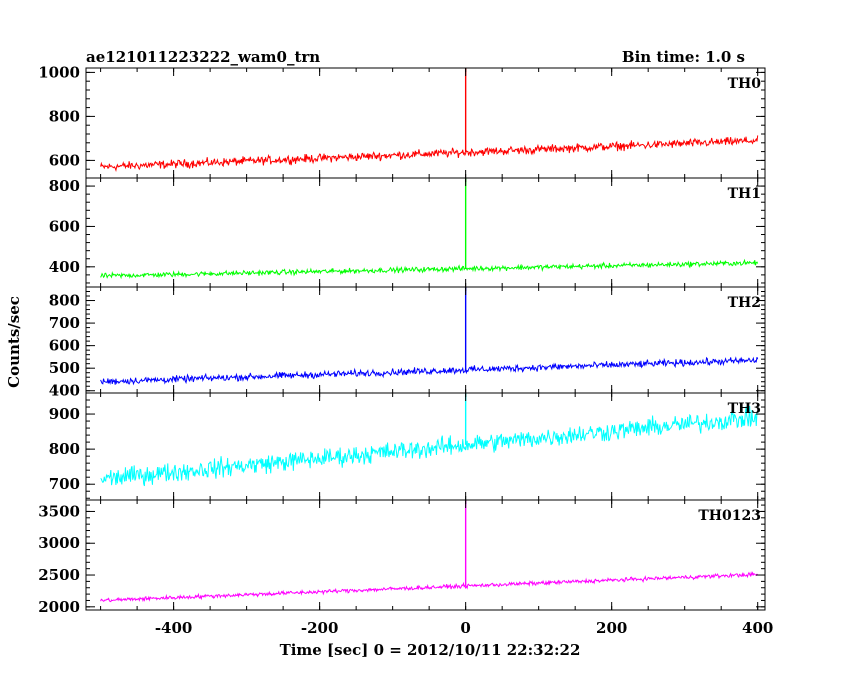 The image size is (850, 680). I want to click on series-line-th1, so click(429, 269).